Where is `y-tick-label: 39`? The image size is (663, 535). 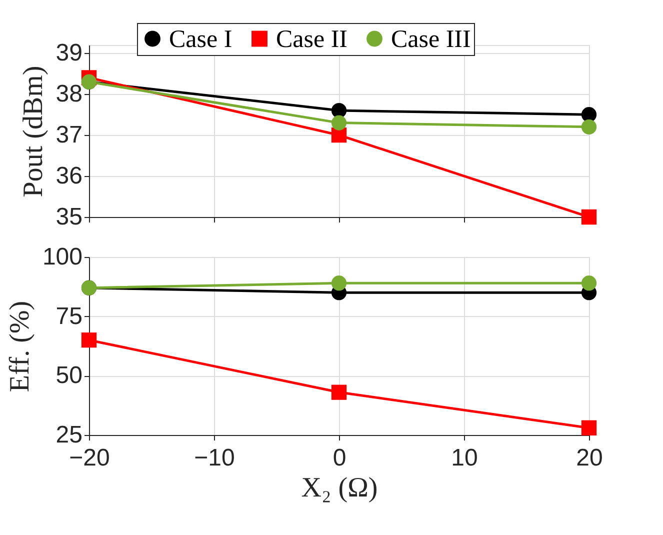 y-tick-label: 39 is located at coordinates (69, 53).